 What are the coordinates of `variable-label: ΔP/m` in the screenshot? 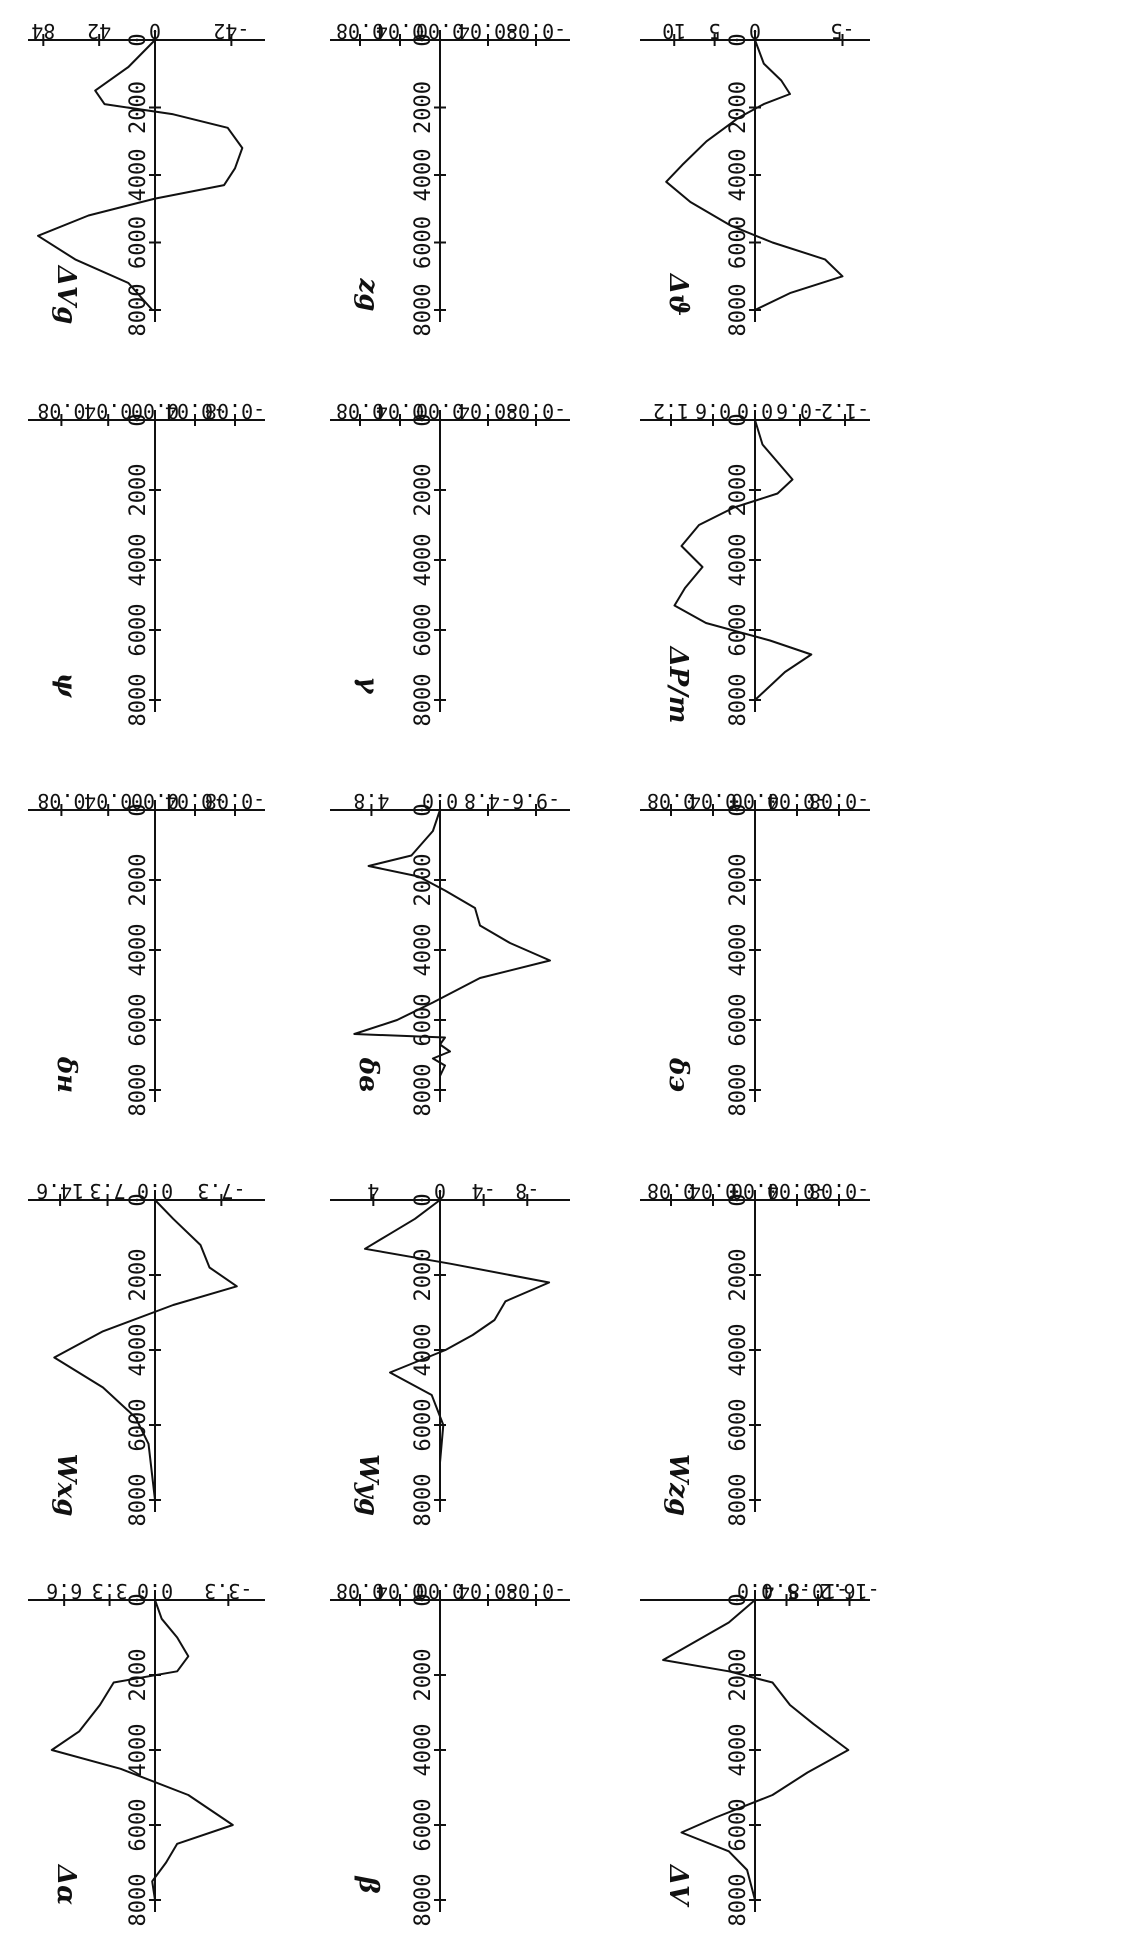 It's located at (678, 684).